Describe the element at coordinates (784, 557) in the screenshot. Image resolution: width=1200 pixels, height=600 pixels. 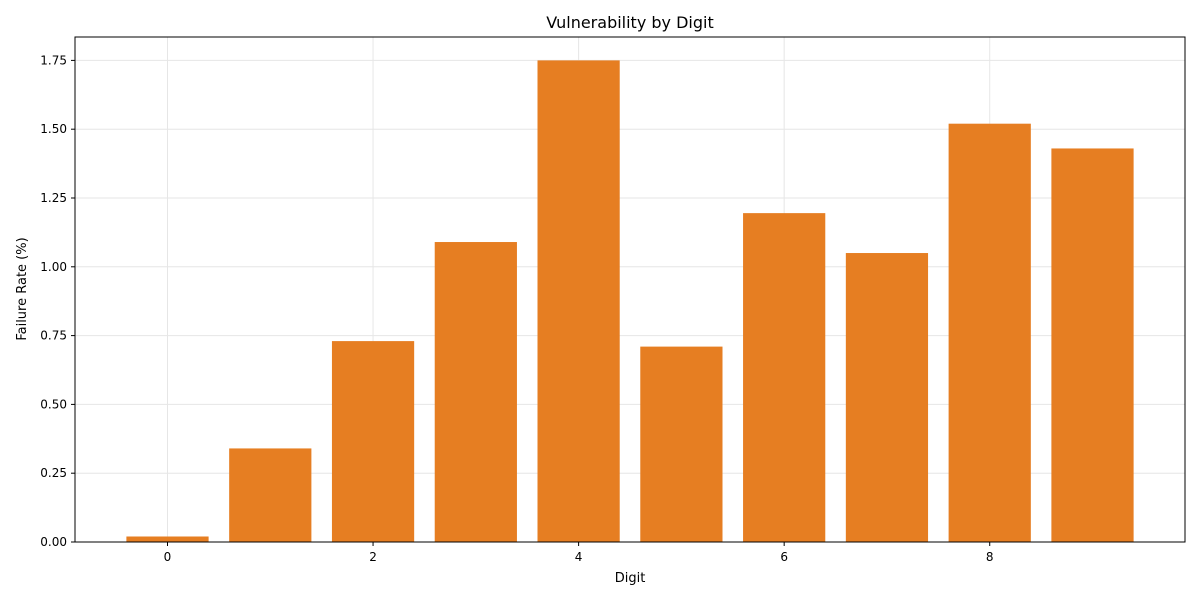
I see `x-tick-label: 6` at that location.